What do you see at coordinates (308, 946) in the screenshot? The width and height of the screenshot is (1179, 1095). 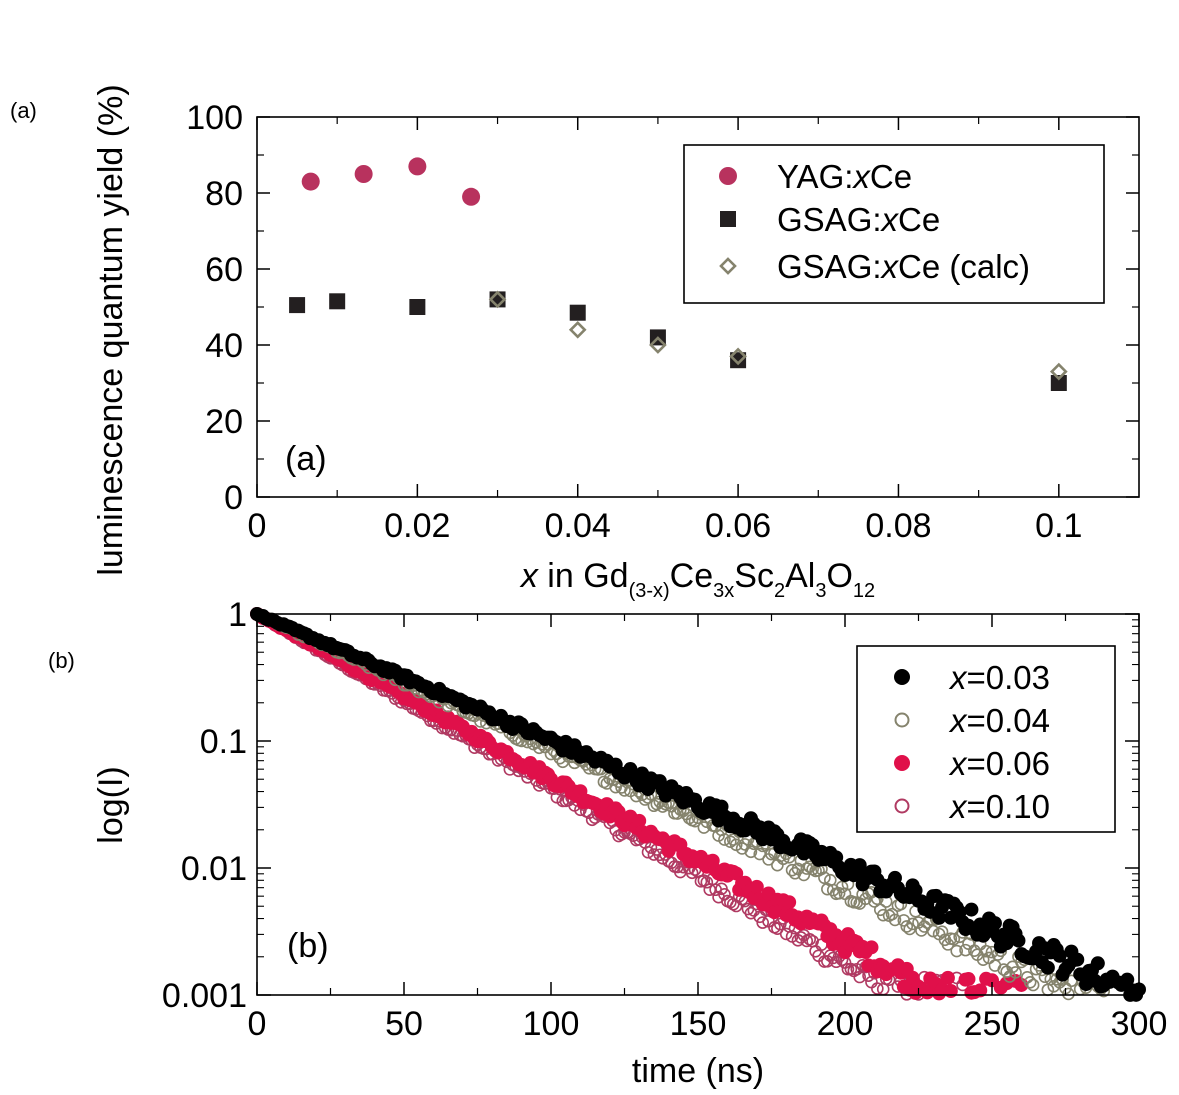 I see `panel-tag-b: (b)` at bounding box center [308, 946].